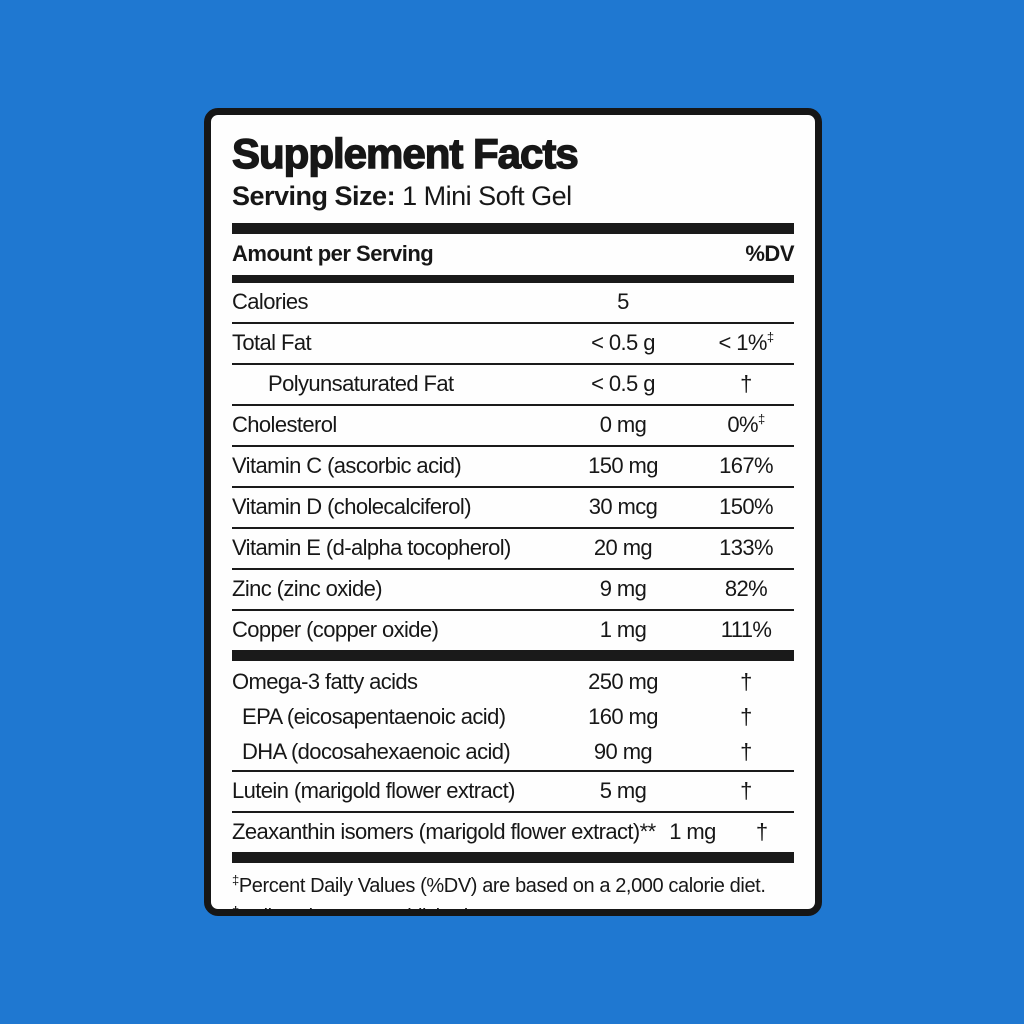  I want to click on nutrient-amount: 20 mg, so click(623, 548).